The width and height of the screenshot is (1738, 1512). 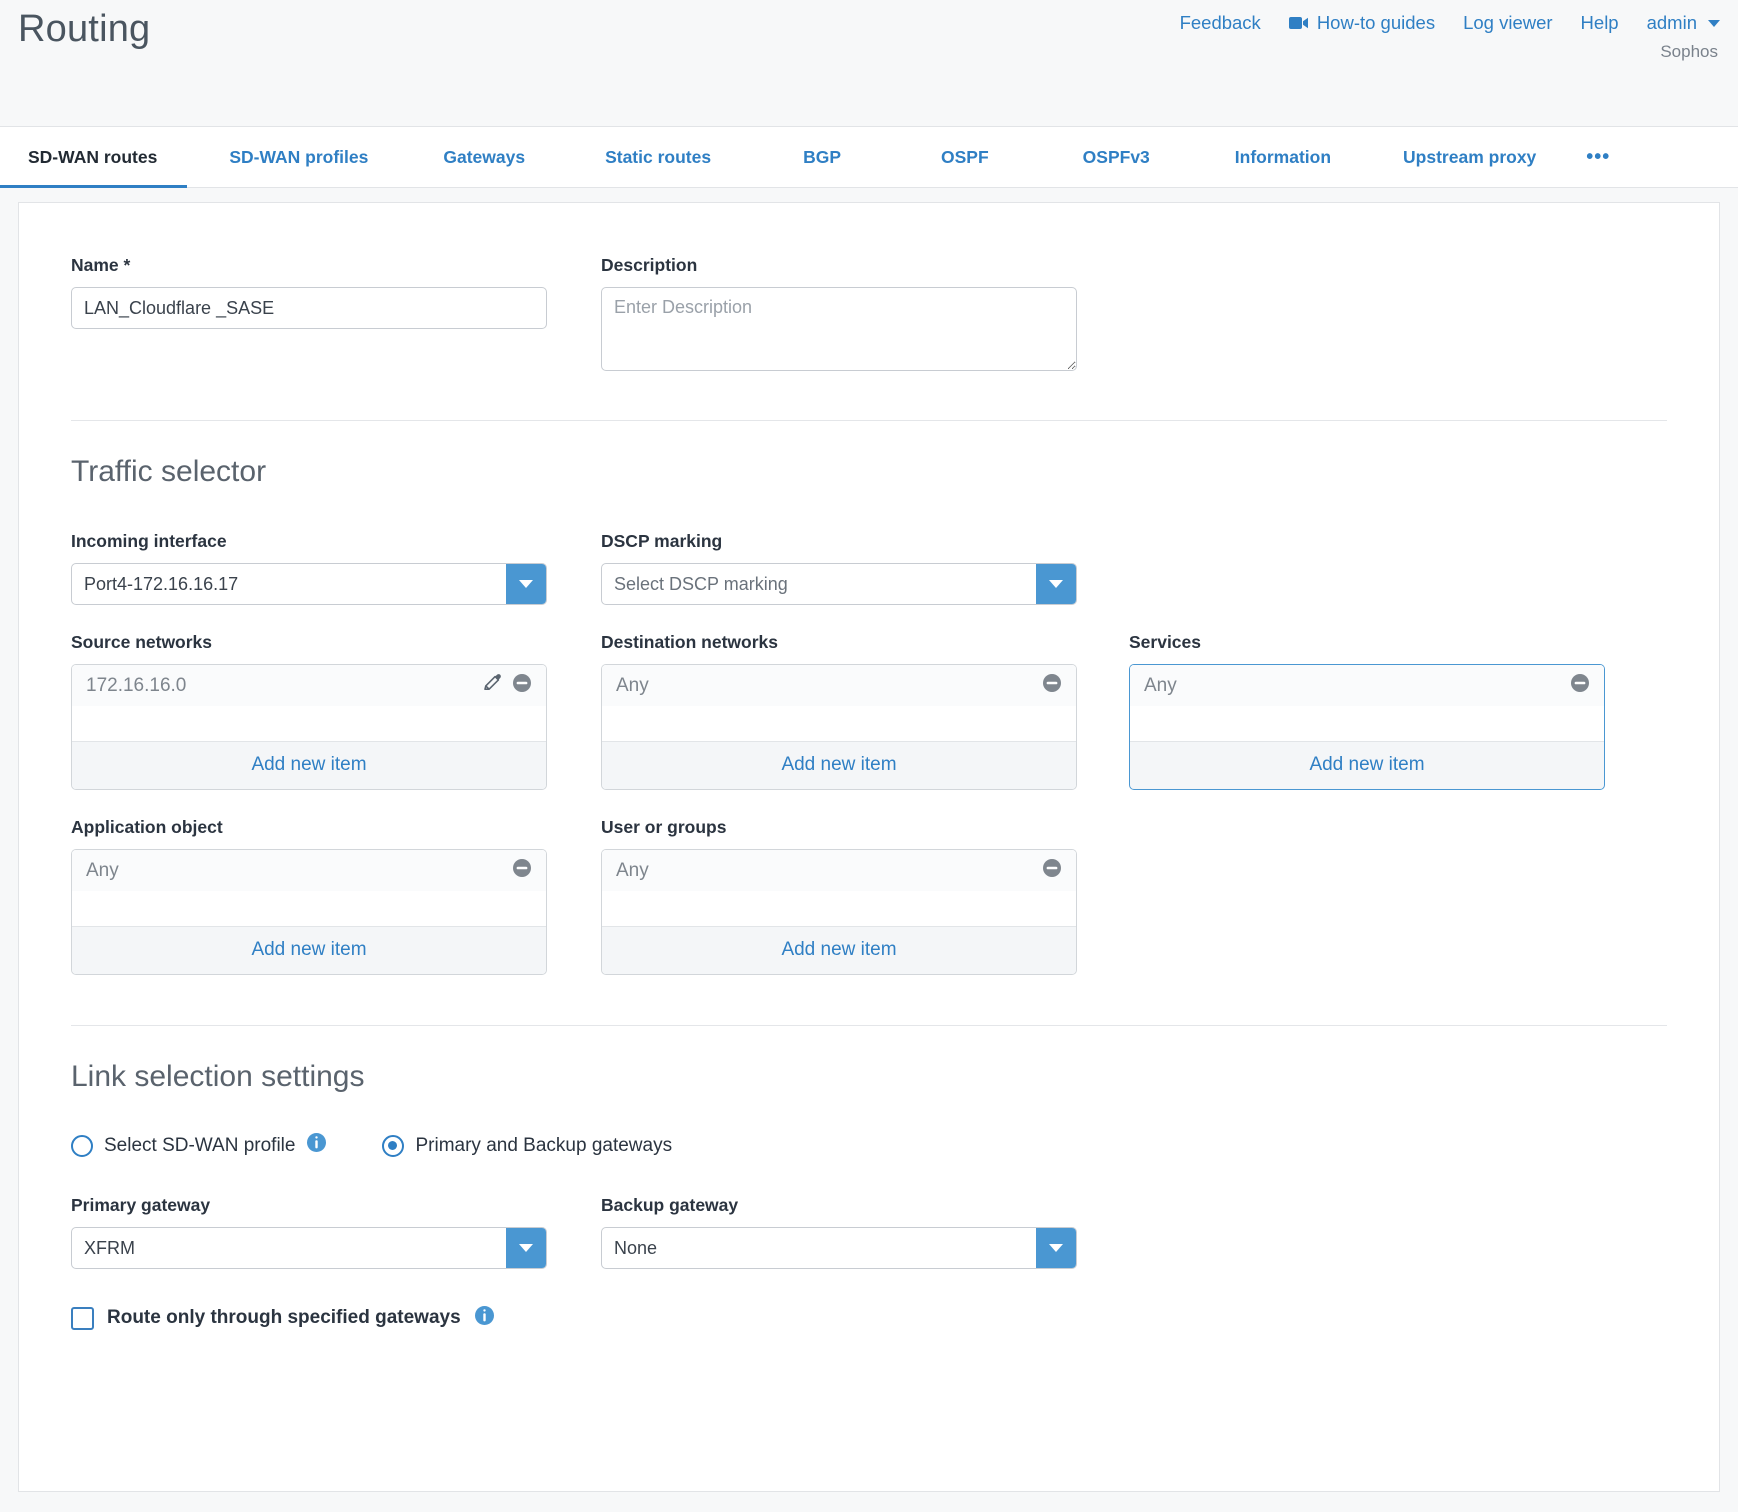 I want to click on application-object-add-new-item: Add new item, so click(x=309, y=950).